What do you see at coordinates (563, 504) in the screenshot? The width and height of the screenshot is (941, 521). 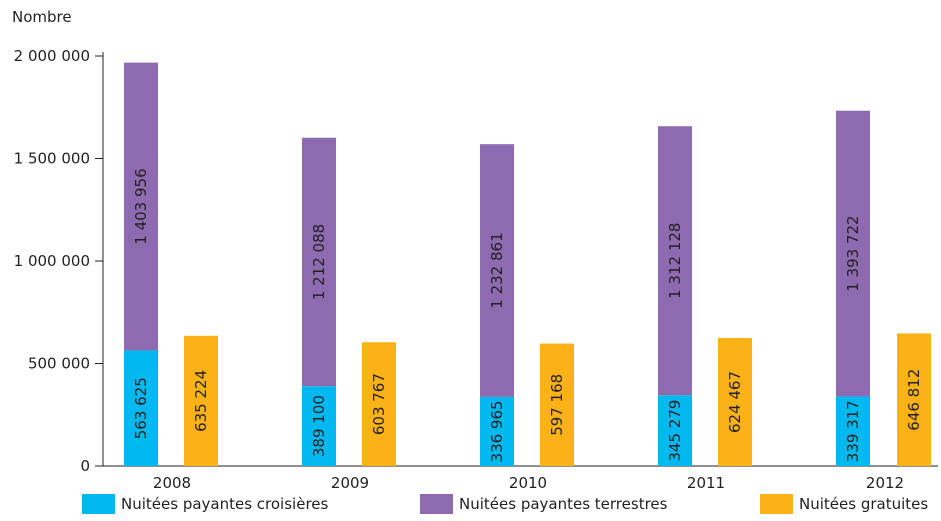 I see `legend-label-terrestres: Nuitées payantes terrestres` at bounding box center [563, 504].